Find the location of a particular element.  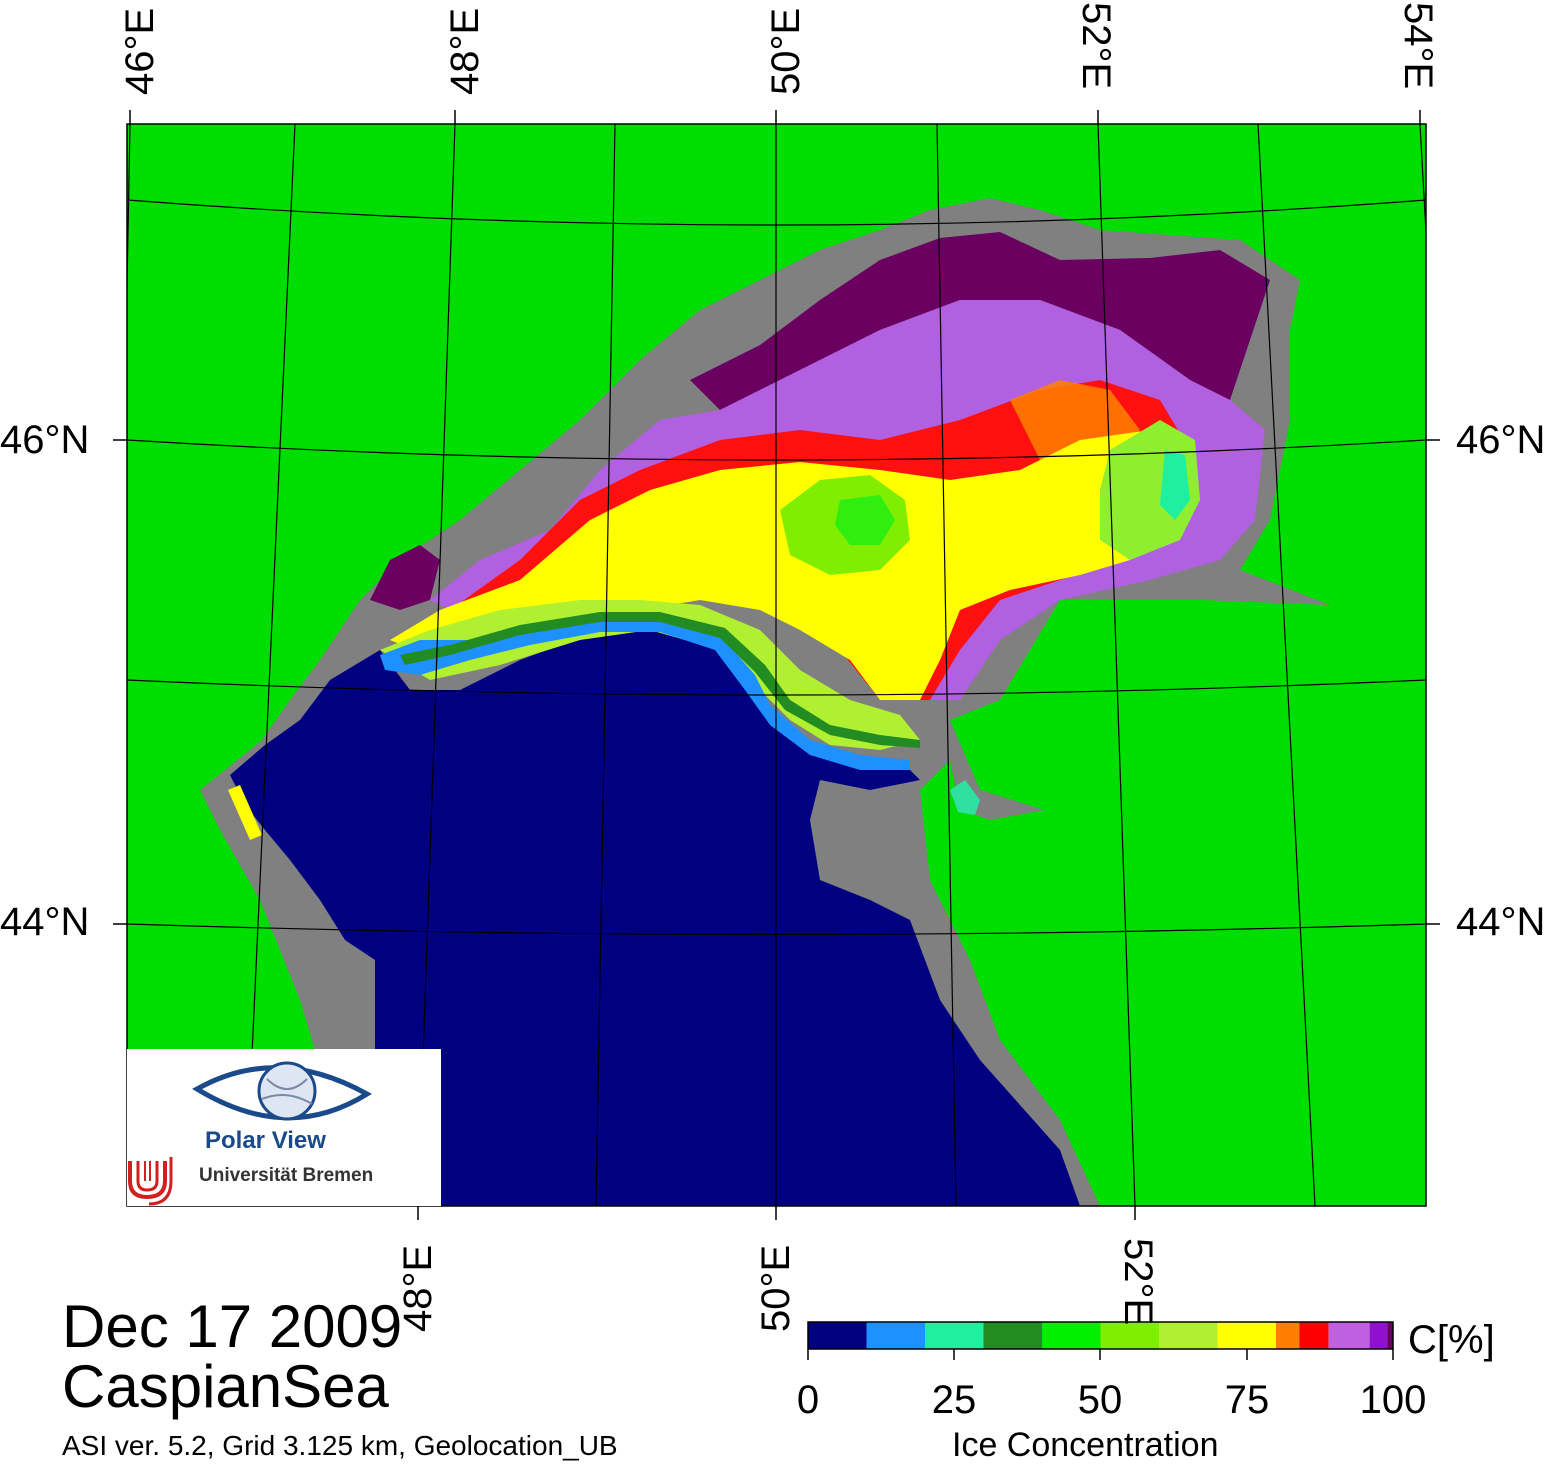

ice-fringe-blue is located at coordinates (645, 695).